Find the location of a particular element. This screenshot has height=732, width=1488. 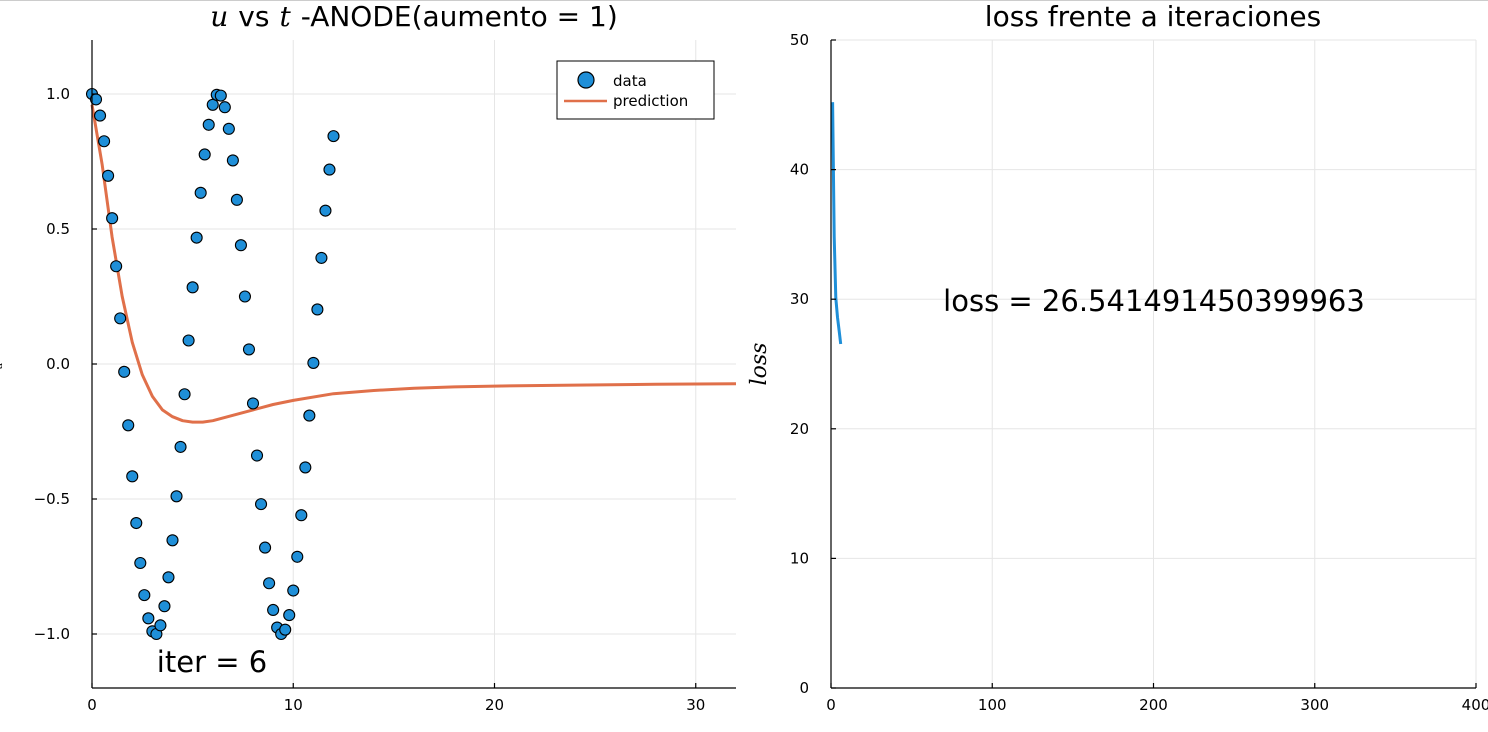

left-x-tick-label: 0 is located at coordinates (92, 705).